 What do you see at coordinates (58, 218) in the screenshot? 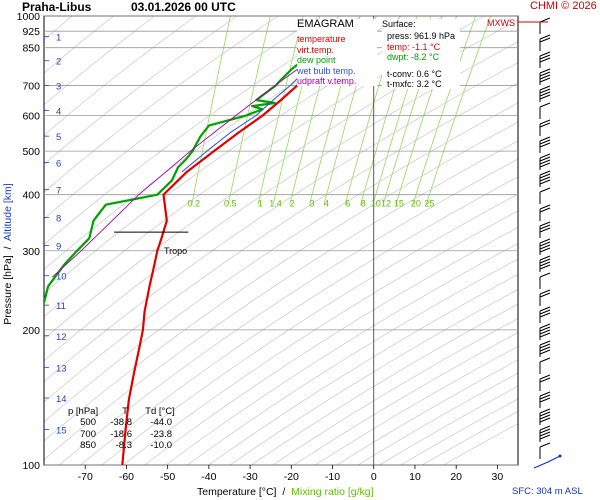
I see `altitude-tick-label: 8` at bounding box center [58, 218].